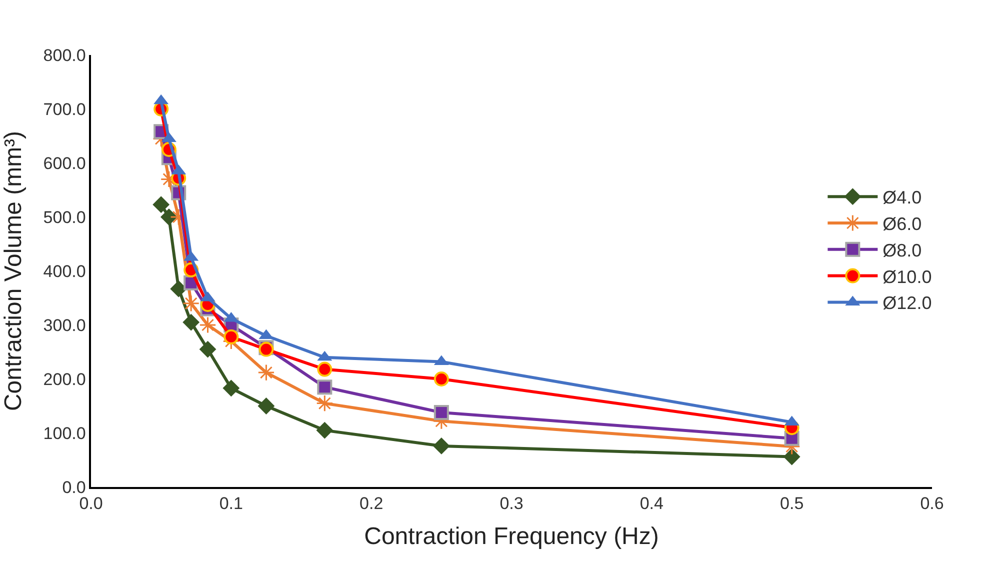 This screenshot has width=982, height=572. What do you see at coordinates (907, 303) in the screenshot?
I see `legend-label: Ø12.0` at bounding box center [907, 303].